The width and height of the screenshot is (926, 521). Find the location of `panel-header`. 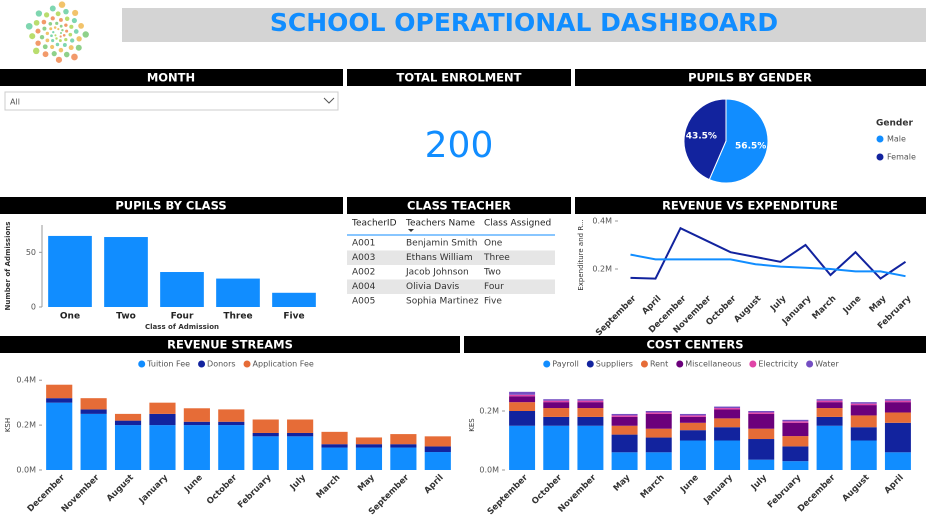

panel-header is located at coordinates (695, 344).